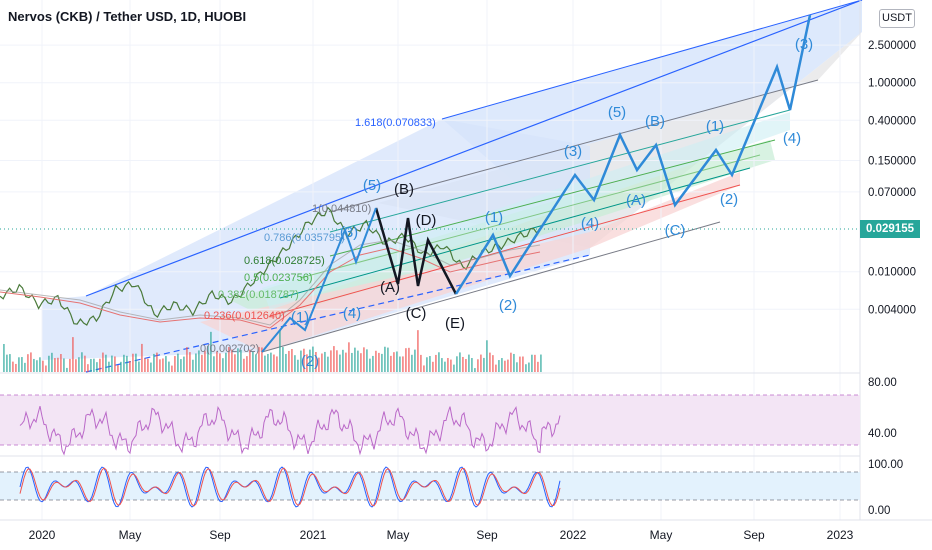 The height and width of the screenshot is (550, 932). I want to click on price-line, so click(270, 266).